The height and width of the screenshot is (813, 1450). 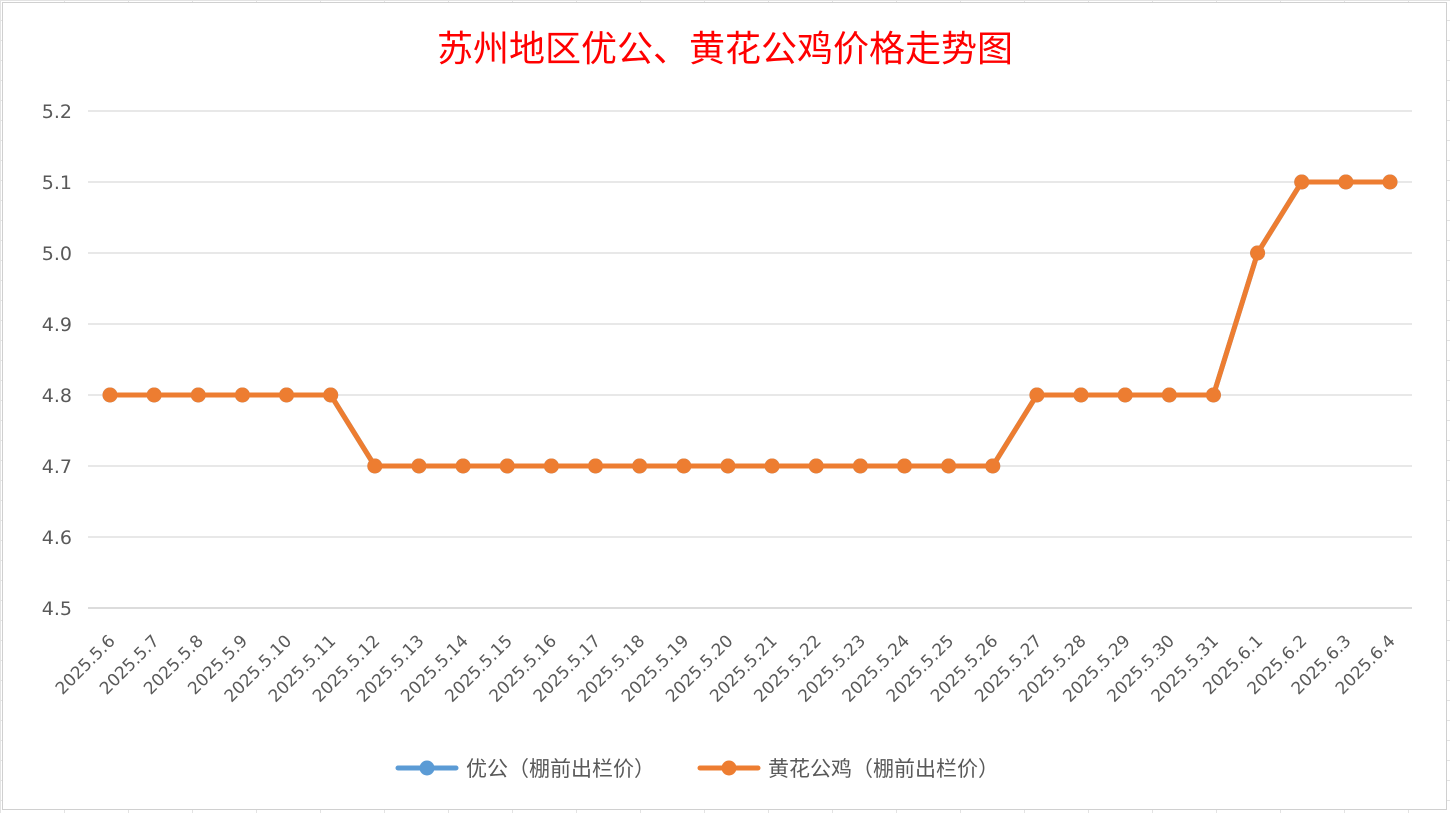 What do you see at coordinates (883, 769) in the screenshot?
I see `legend-label: 黄花公鸡（棚前出栏价）` at bounding box center [883, 769].